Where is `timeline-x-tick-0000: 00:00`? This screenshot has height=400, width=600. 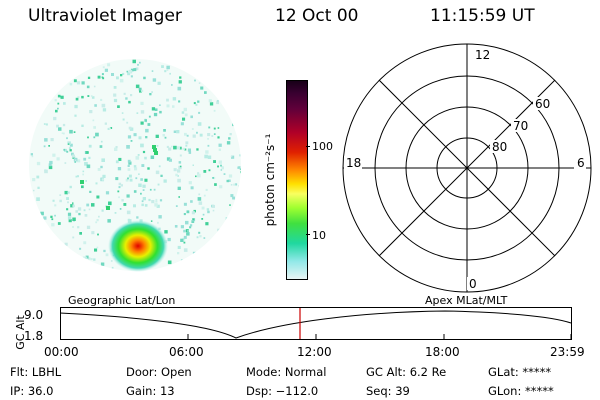 timeline-x-tick-0000: 00:00 is located at coordinates (61, 352).